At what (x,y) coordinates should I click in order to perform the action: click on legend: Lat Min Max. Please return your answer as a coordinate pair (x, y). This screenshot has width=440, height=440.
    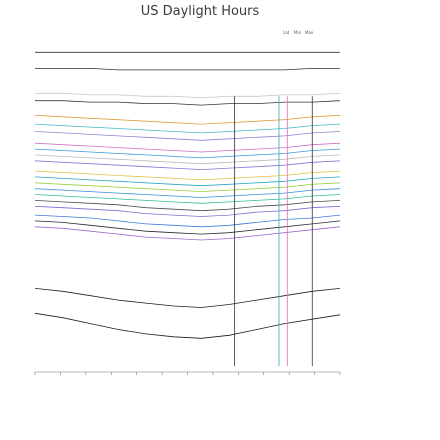
    Looking at the image, I should click on (298, 32).